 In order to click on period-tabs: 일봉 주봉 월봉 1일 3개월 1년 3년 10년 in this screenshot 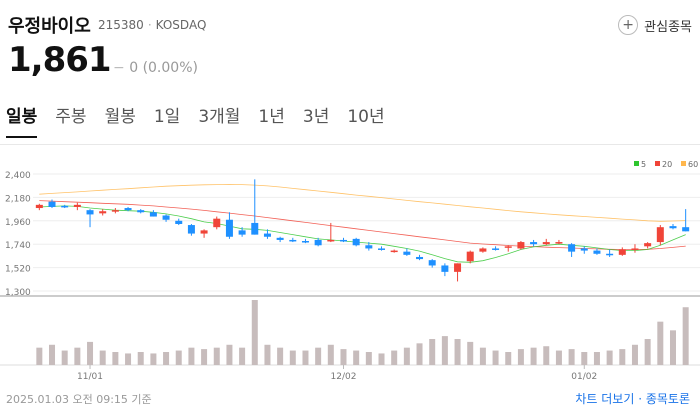, I will do `click(350, 118)`.